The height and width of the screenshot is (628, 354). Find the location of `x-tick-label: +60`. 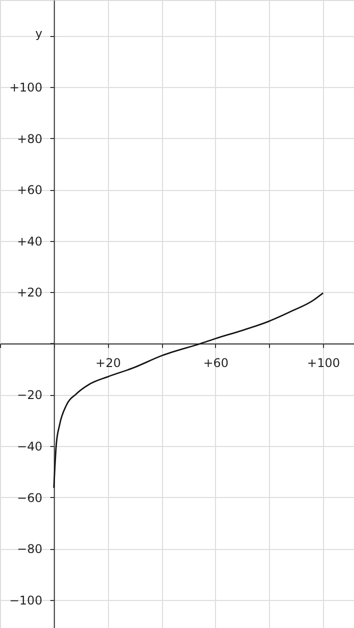

x-tick-label: +60 is located at coordinates (216, 363).